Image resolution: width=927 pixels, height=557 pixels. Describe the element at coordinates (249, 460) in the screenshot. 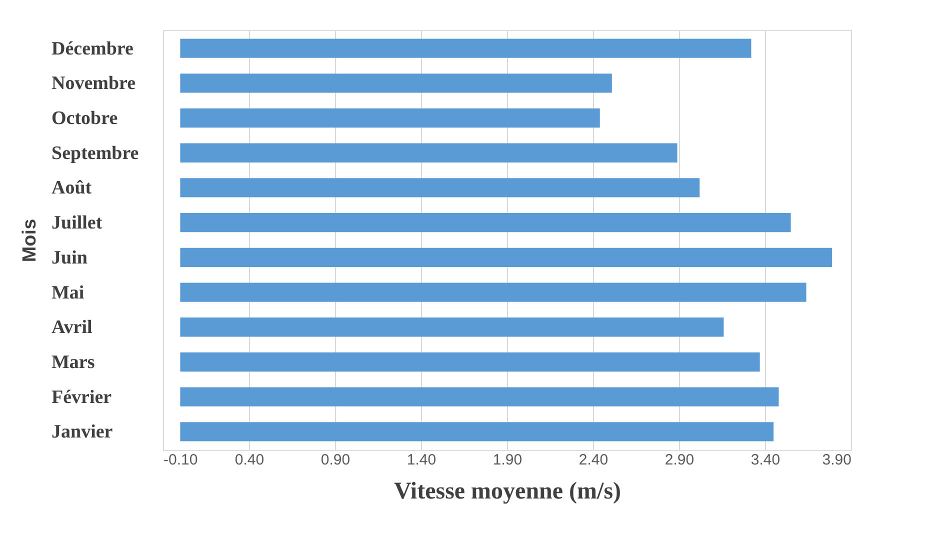

I see `x-tick-label: 0.40` at that location.